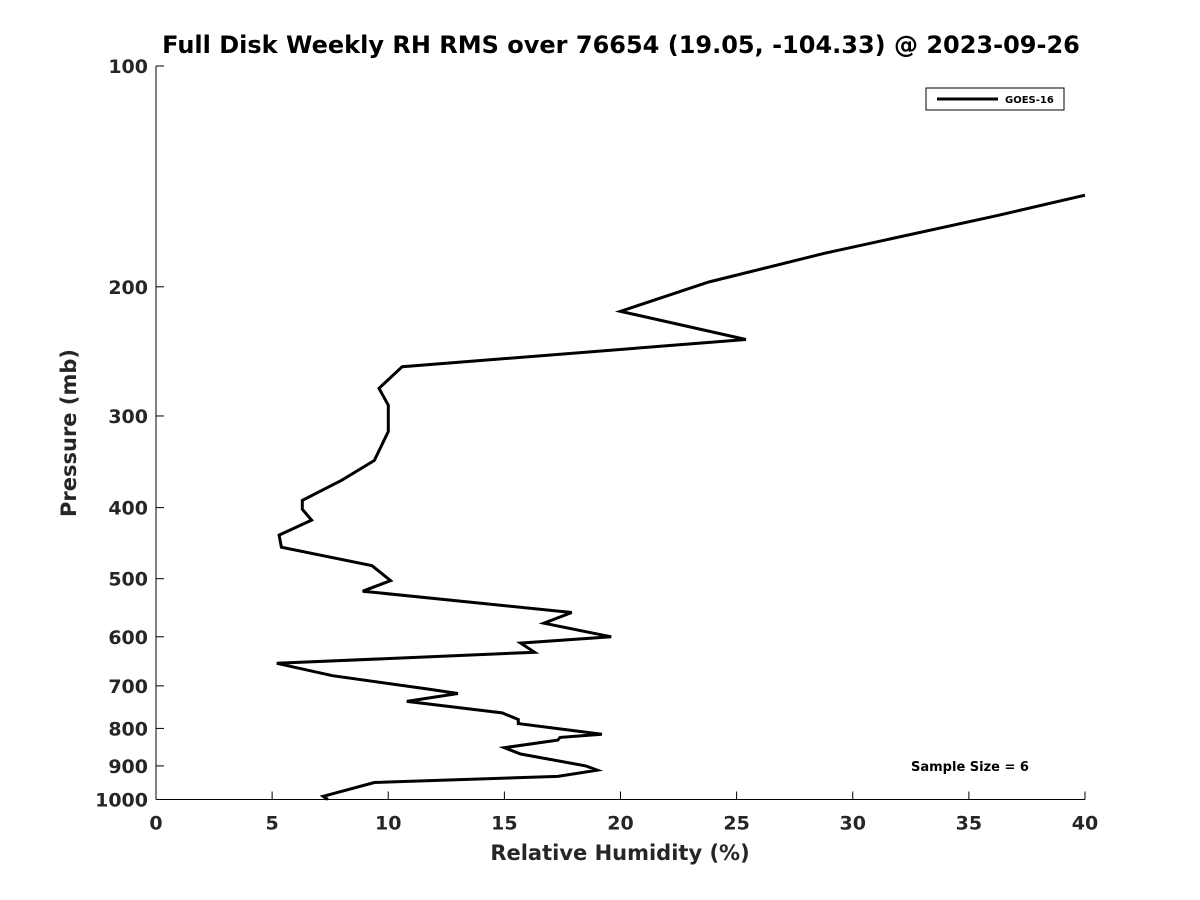 The image size is (1200, 900). I want to click on y-tick-label: 1000, so click(121, 801).